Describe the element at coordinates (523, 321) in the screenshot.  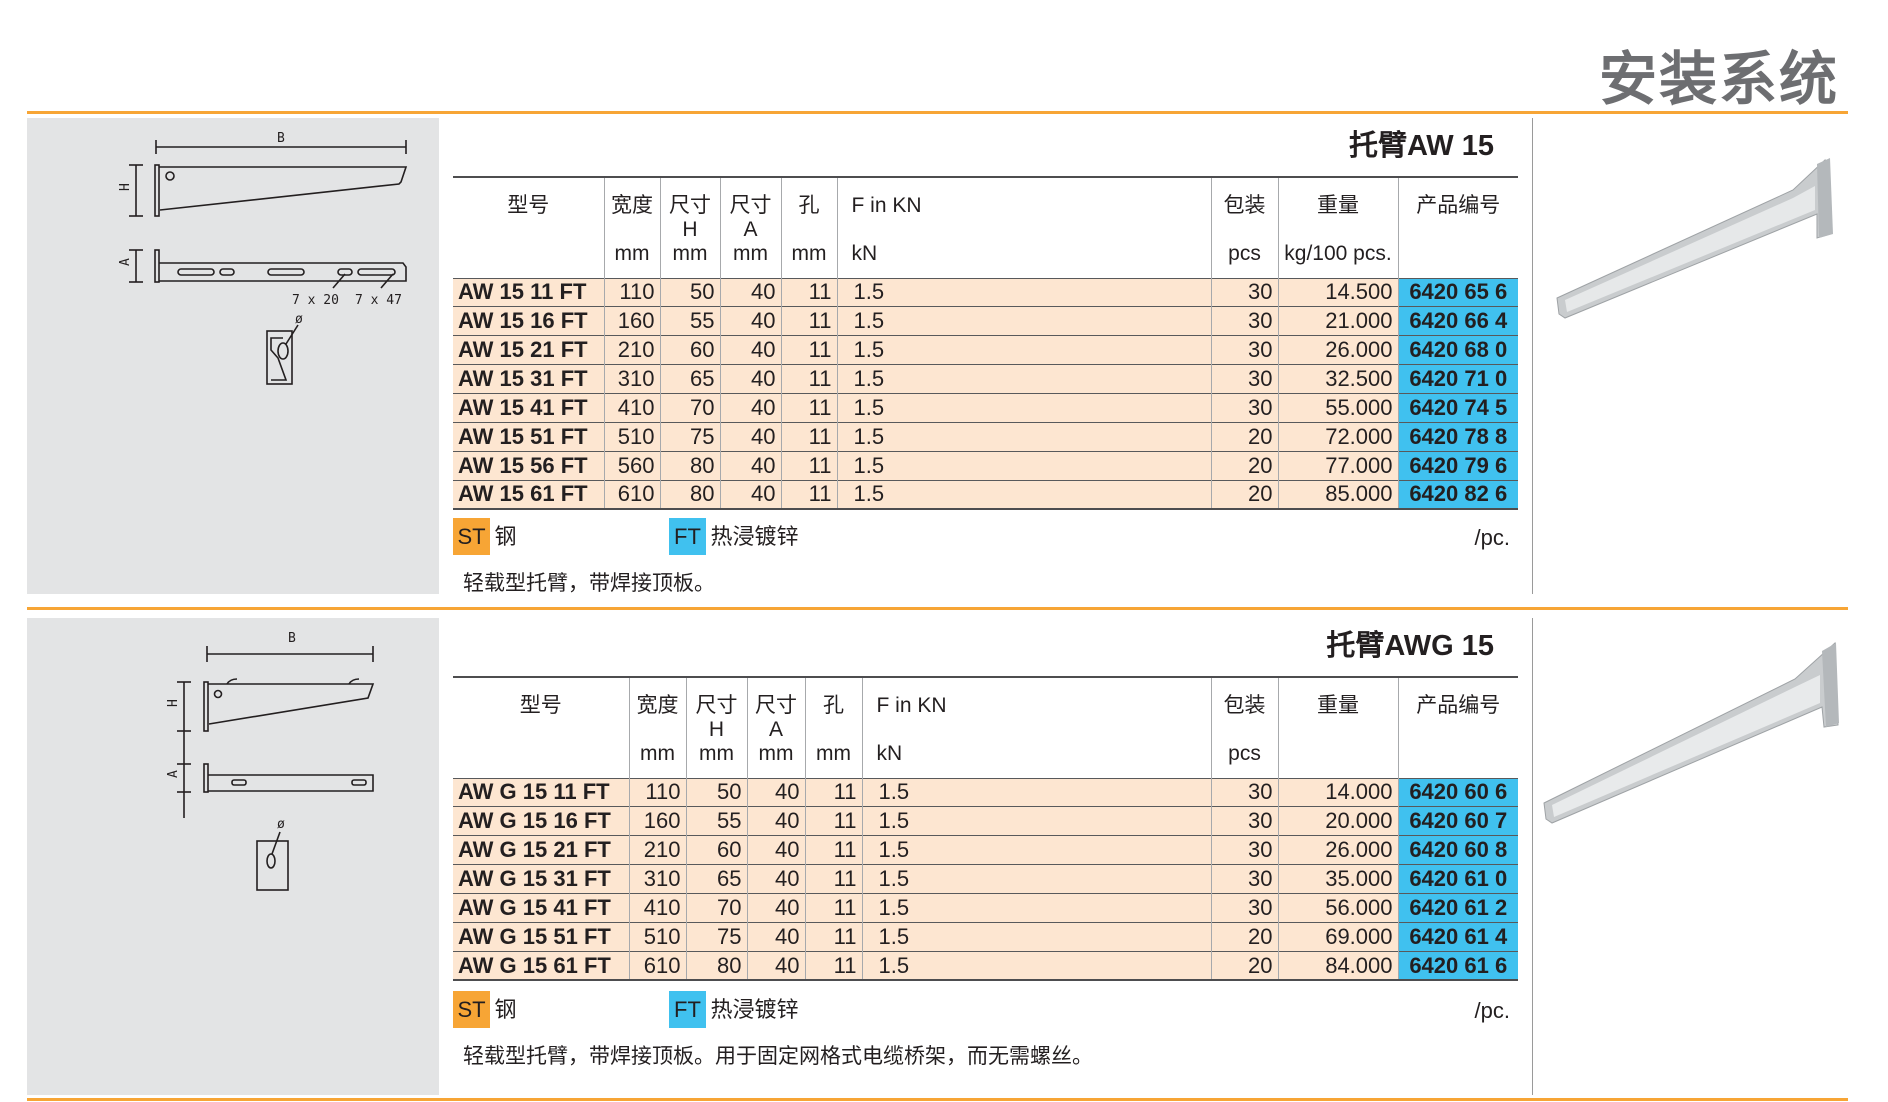
I see `cell-model: AW 15 16 FT` at that location.